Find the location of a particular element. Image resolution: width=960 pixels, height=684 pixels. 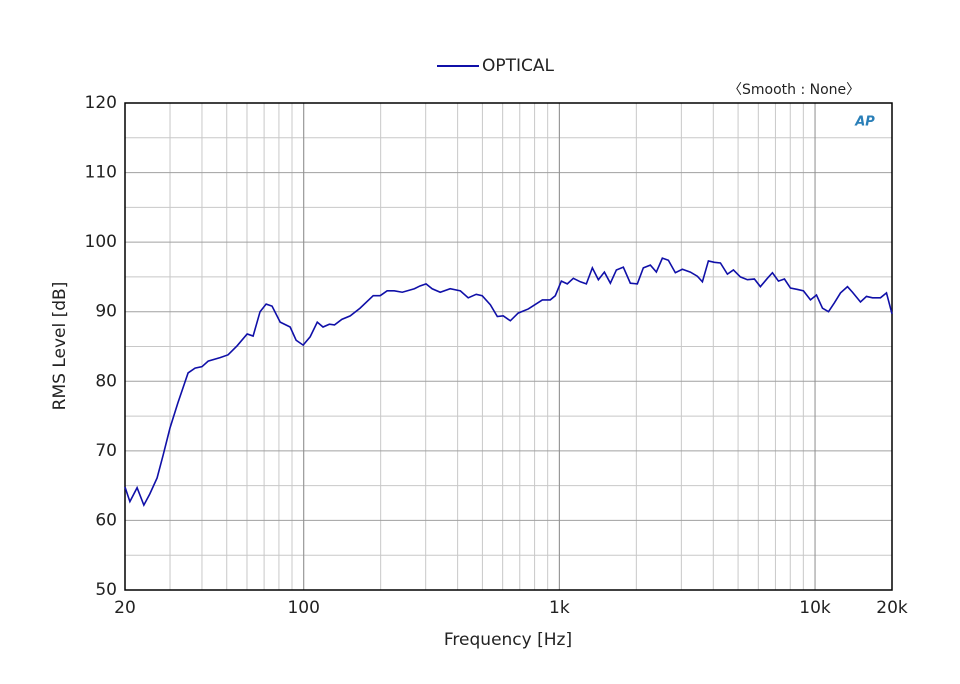

y-tick-label: 110 is located at coordinates (101, 173).